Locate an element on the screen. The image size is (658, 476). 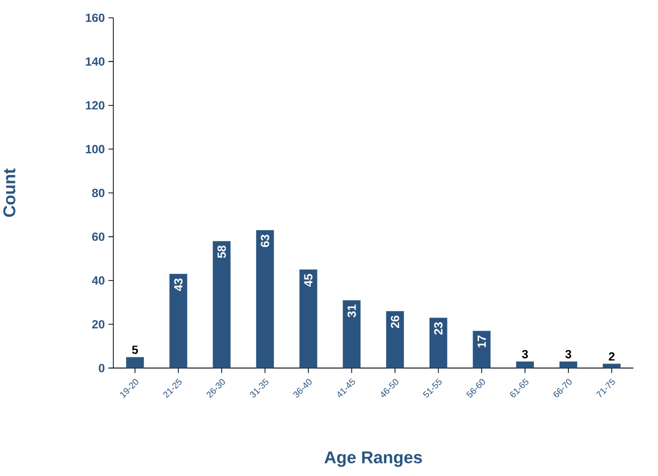
data-label: 43 is located at coordinates (178, 285).